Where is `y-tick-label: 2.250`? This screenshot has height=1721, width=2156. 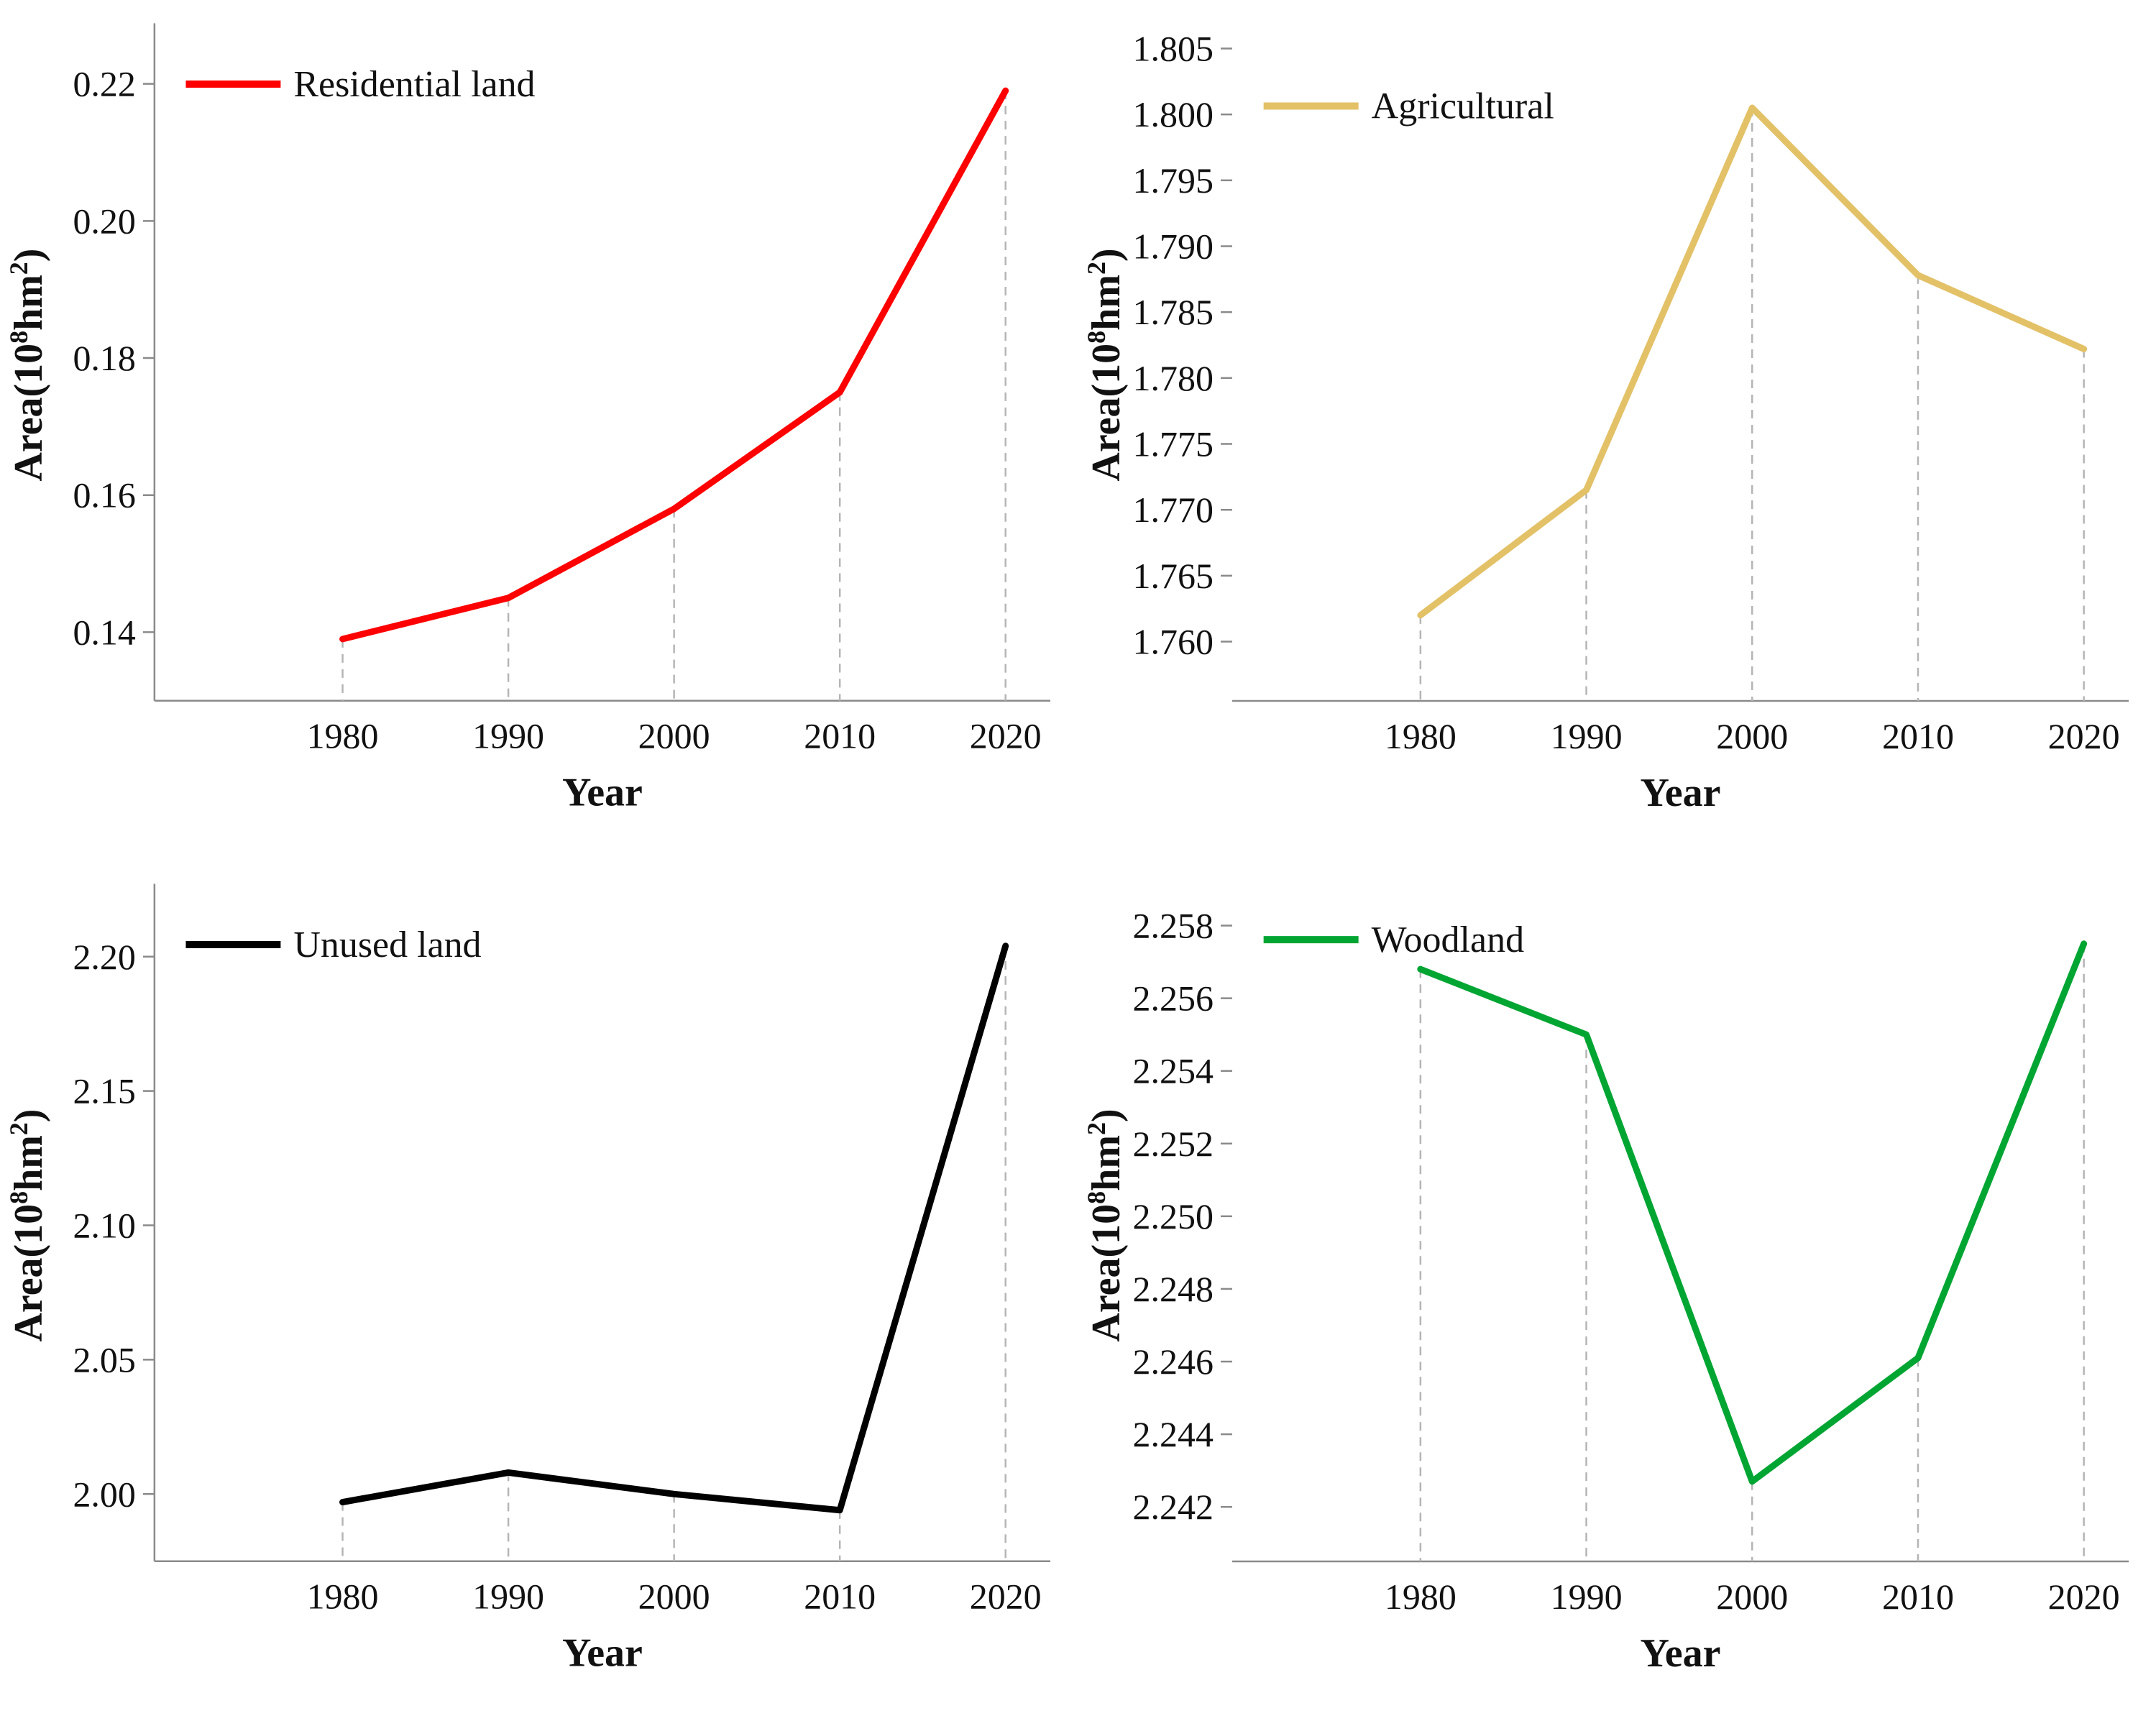 y-tick-label: 2.250 is located at coordinates (1174, 1216).